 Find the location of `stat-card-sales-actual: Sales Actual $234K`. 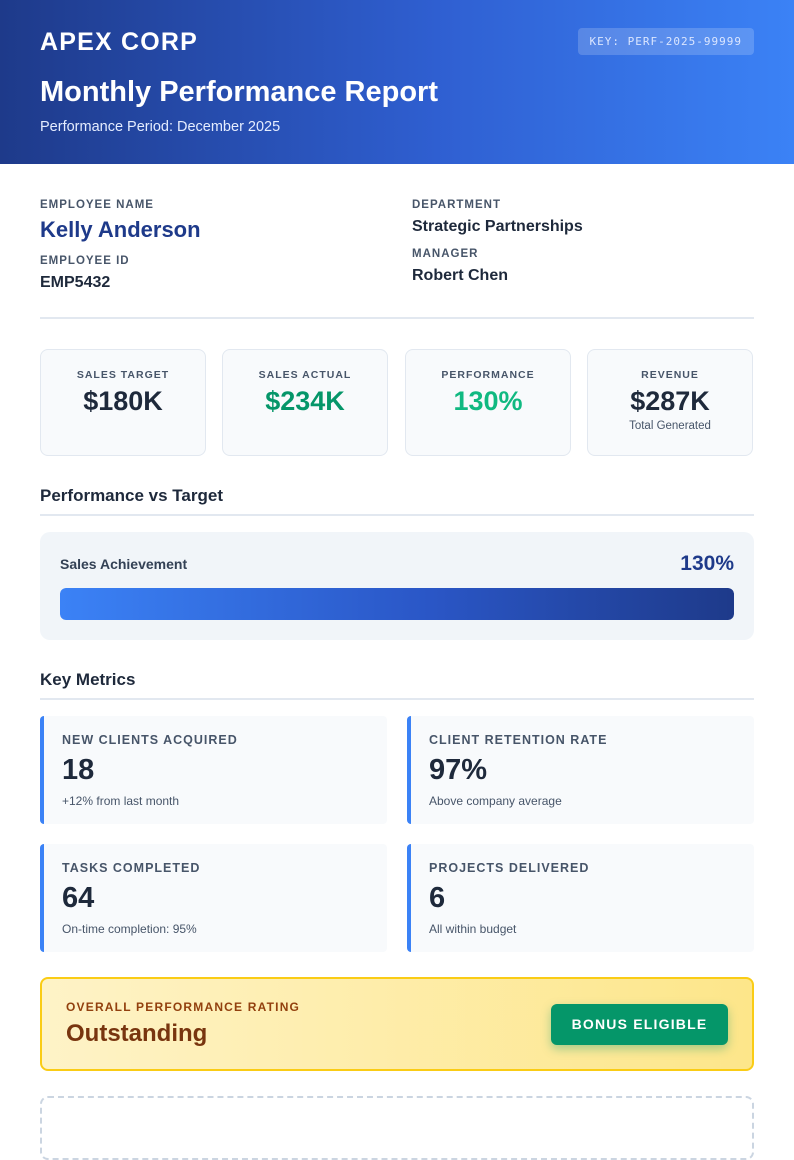

stat-card-sales-actual: Sales Actual $234K is located at coordinates (305, 402).